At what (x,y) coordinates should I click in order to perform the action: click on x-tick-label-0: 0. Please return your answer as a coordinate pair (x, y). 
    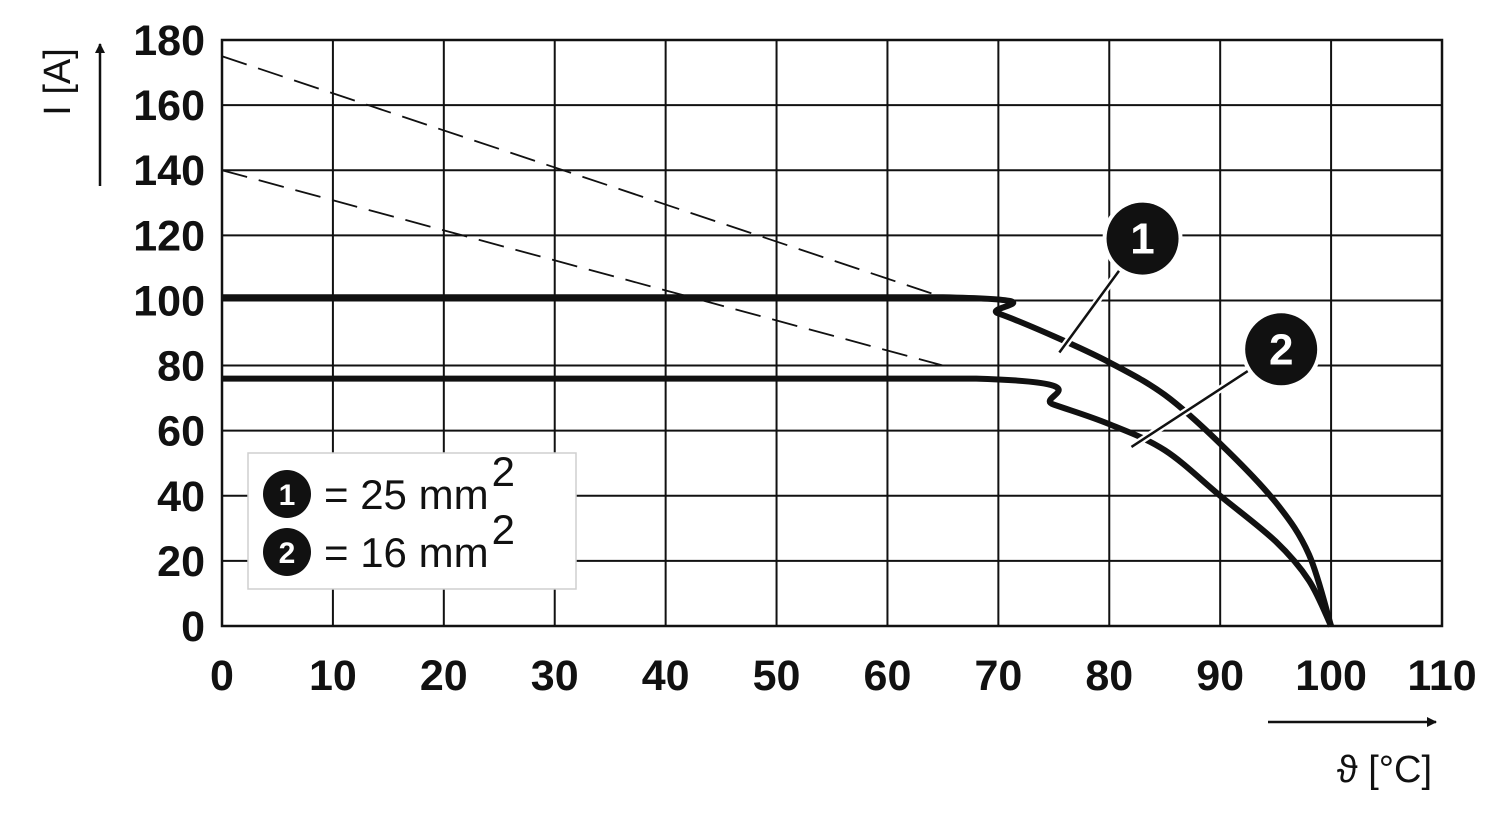
    Looking at the image, I should click on (222, 676).